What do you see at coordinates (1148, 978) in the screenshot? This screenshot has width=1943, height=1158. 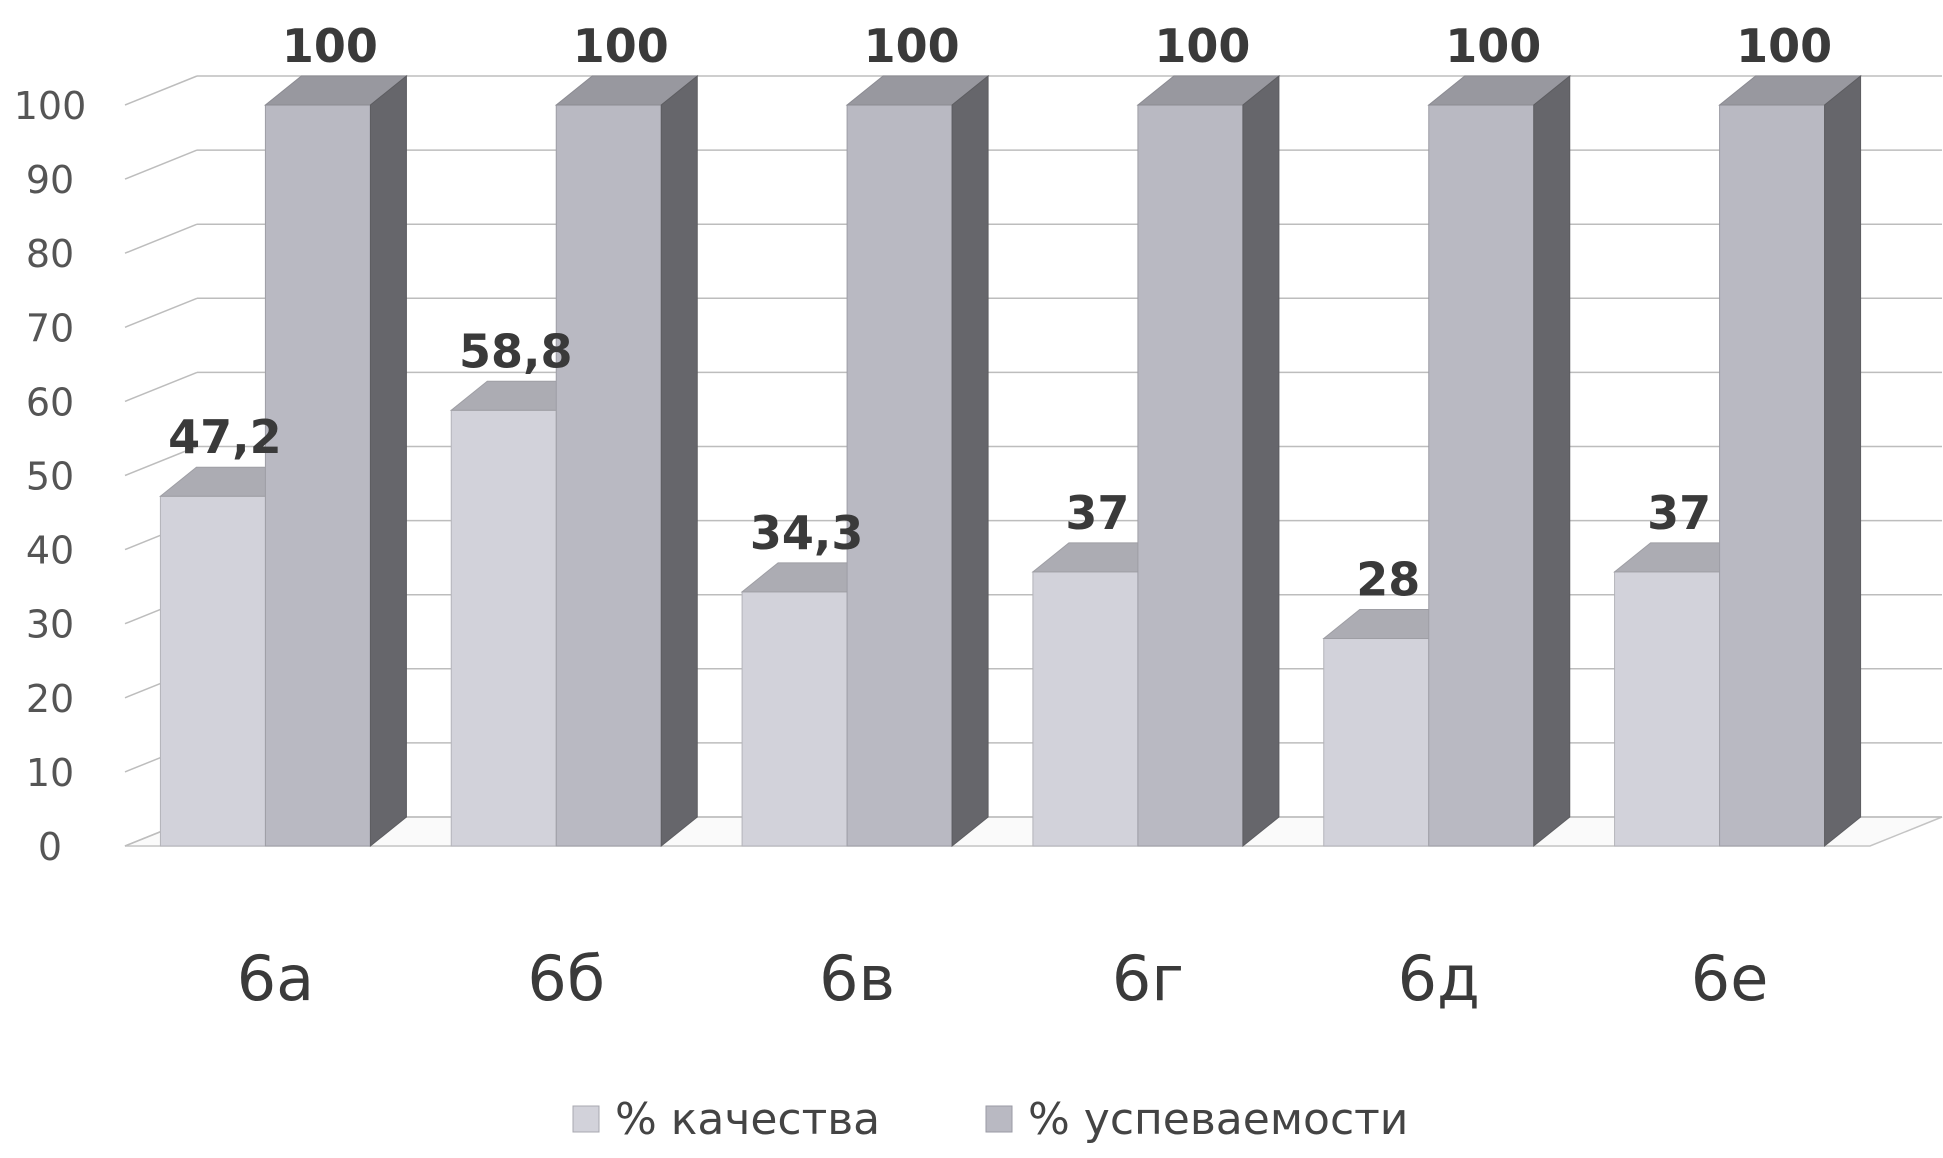 I see `x-tick-label: 6г` at bounding box center [1148, 978].